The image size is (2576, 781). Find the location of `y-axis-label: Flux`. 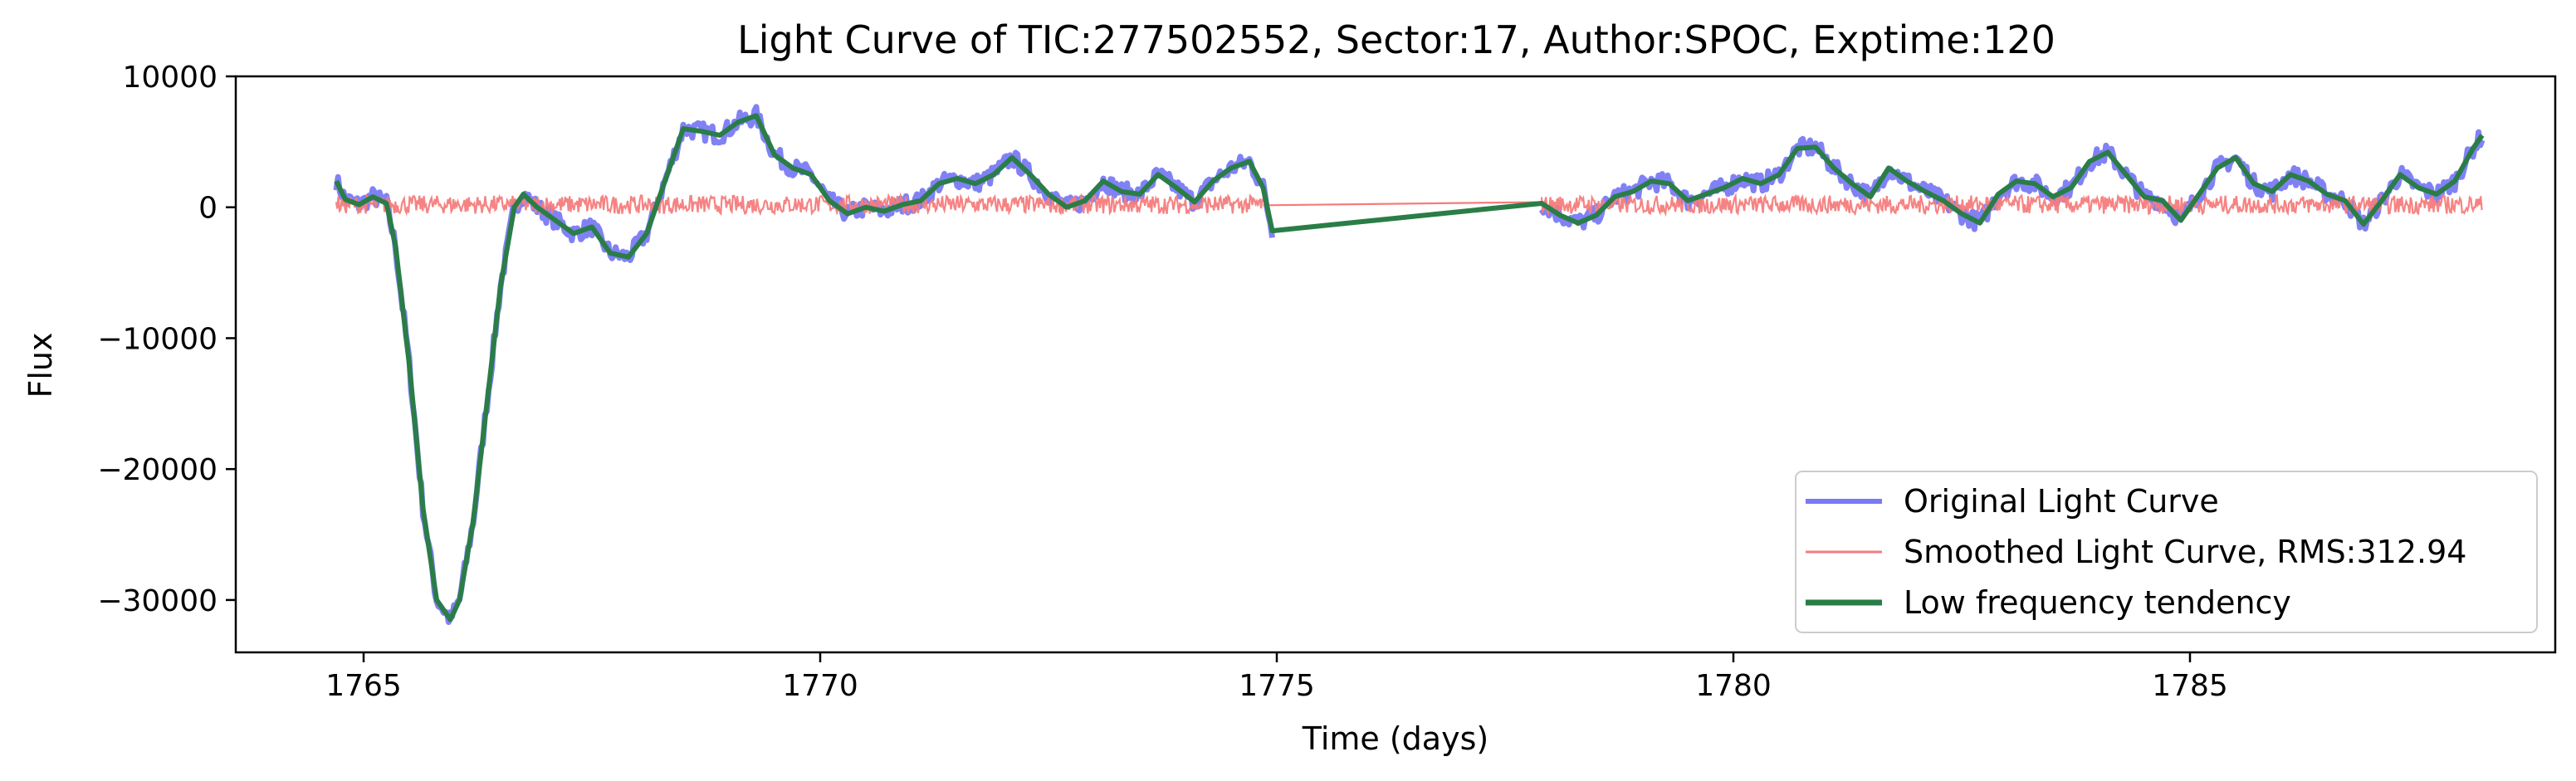

y-axis-label: Flux is located at coordinates (40, 365).